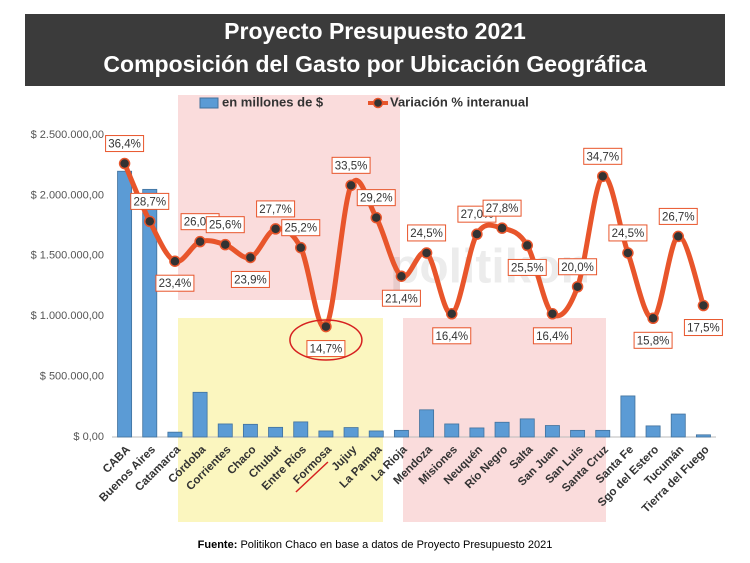 This screenshot has width=750, height=563. I want to click on data-label: 25,5%, so click(527, 268).